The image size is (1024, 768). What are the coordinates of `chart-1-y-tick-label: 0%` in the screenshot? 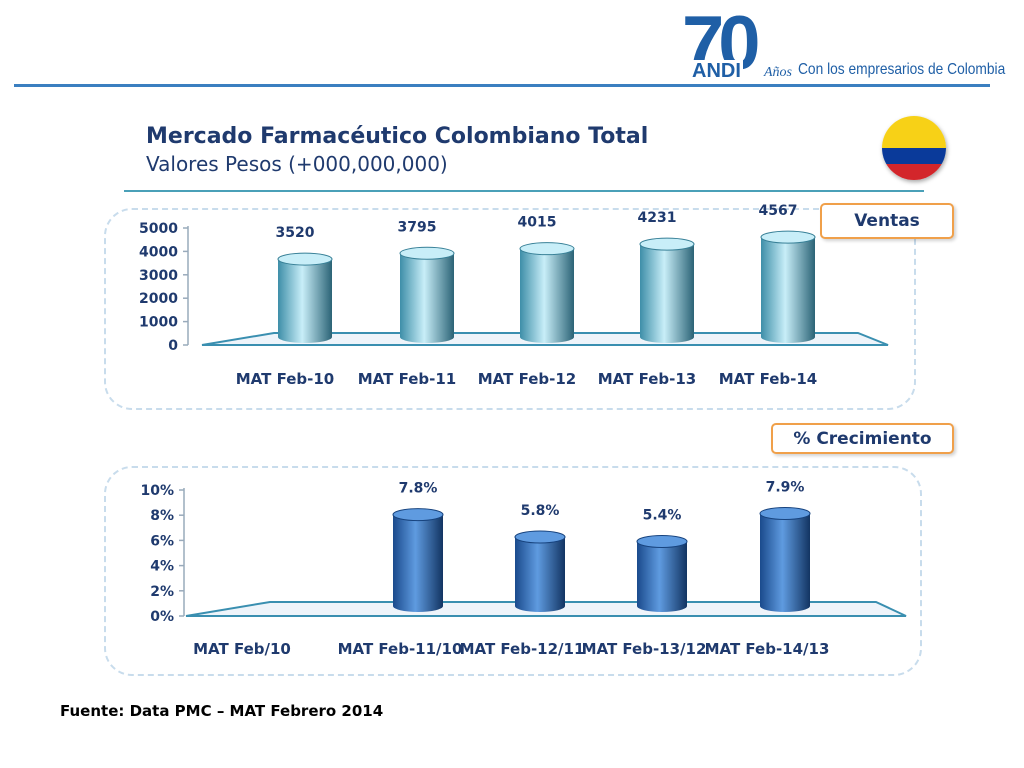 It's located at (162, 617).